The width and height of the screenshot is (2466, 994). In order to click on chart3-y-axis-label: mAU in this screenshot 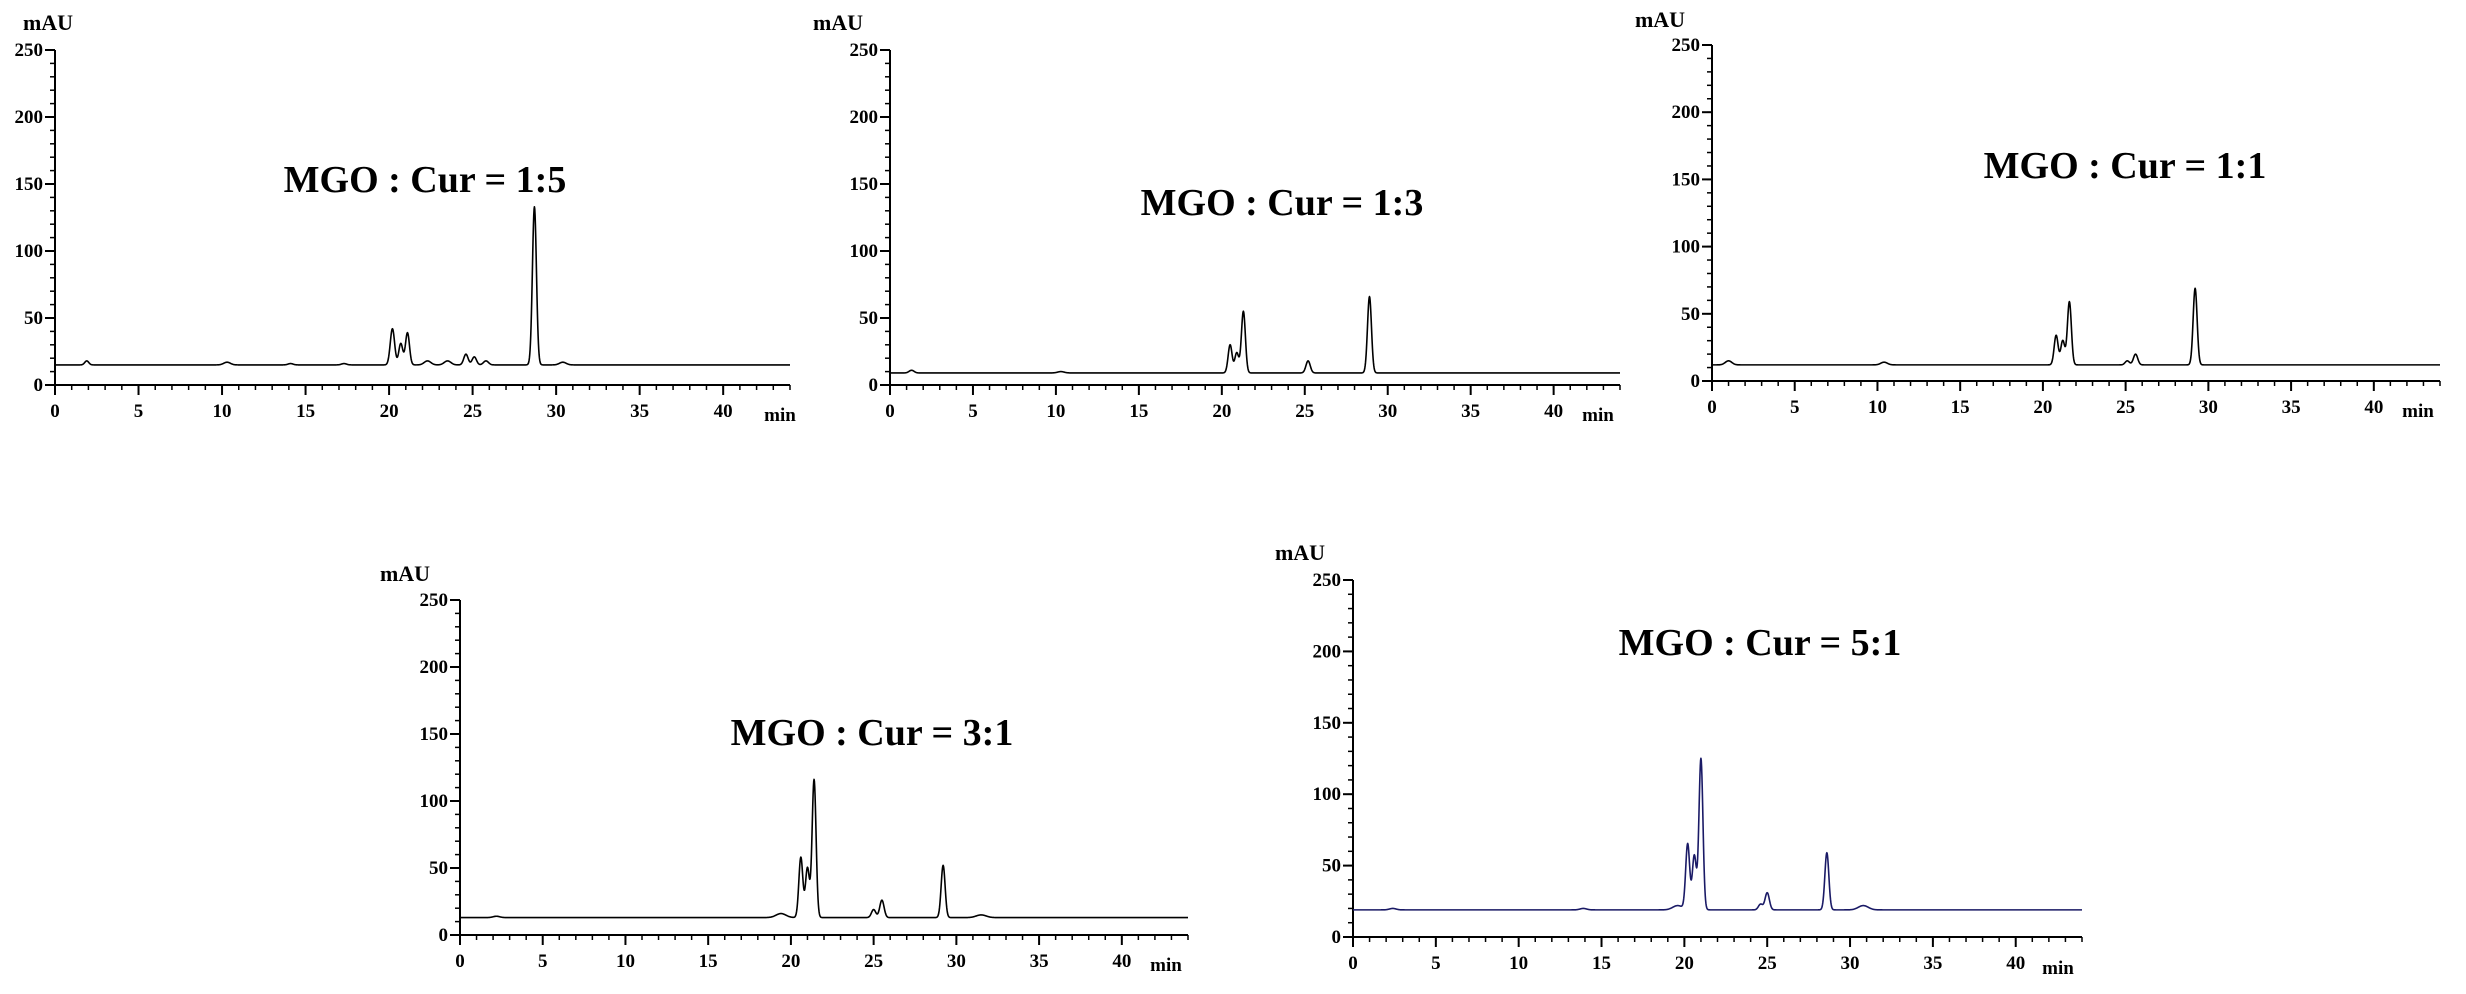, I will do `click(1660, 19)`.